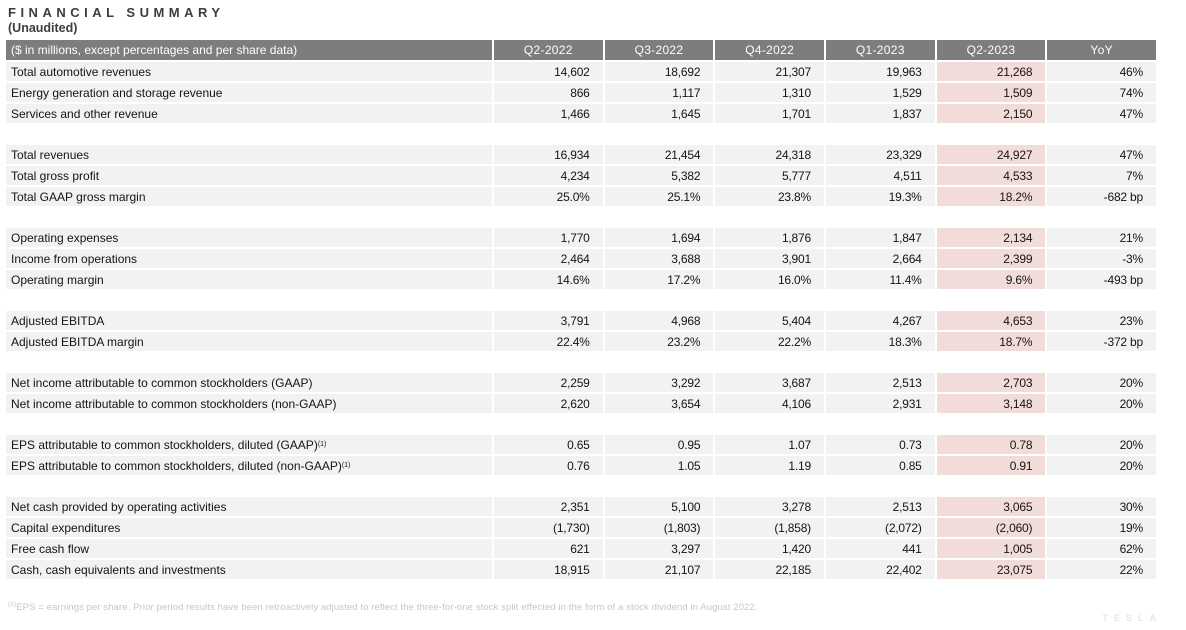  Describe the element at coordinates (880, 341) in the screenshot. I see `value-cell: 18.3%` at that location.